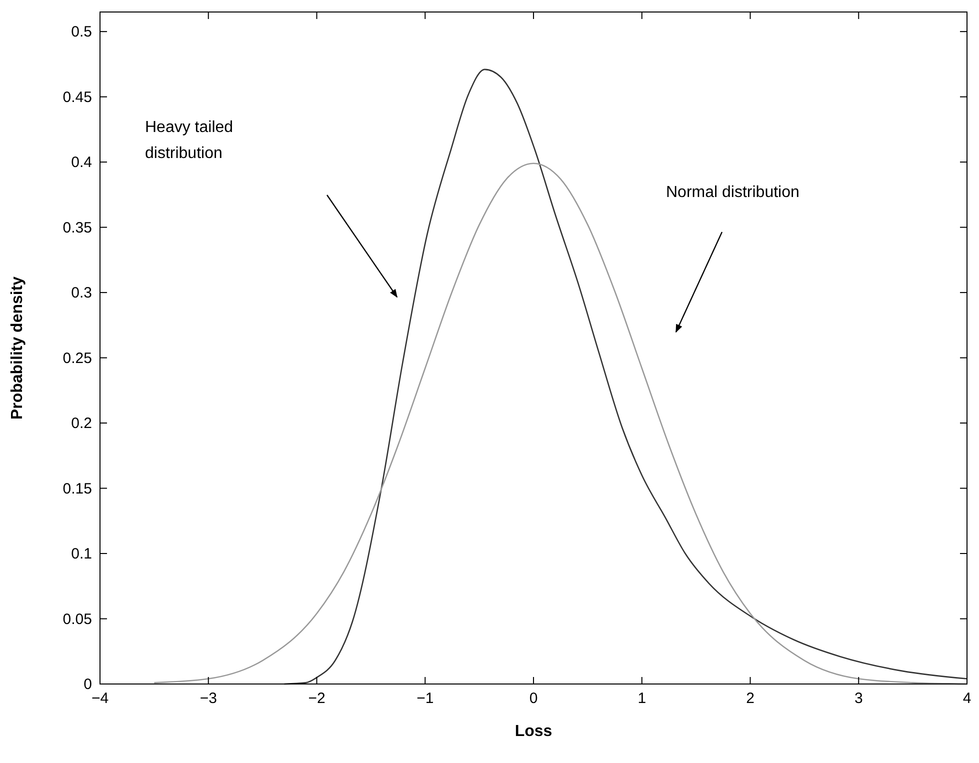 Image resolution: width=979 pixels, height=763 pixels. I want to click on y-tick-label: 0.3, so click(81, 293).